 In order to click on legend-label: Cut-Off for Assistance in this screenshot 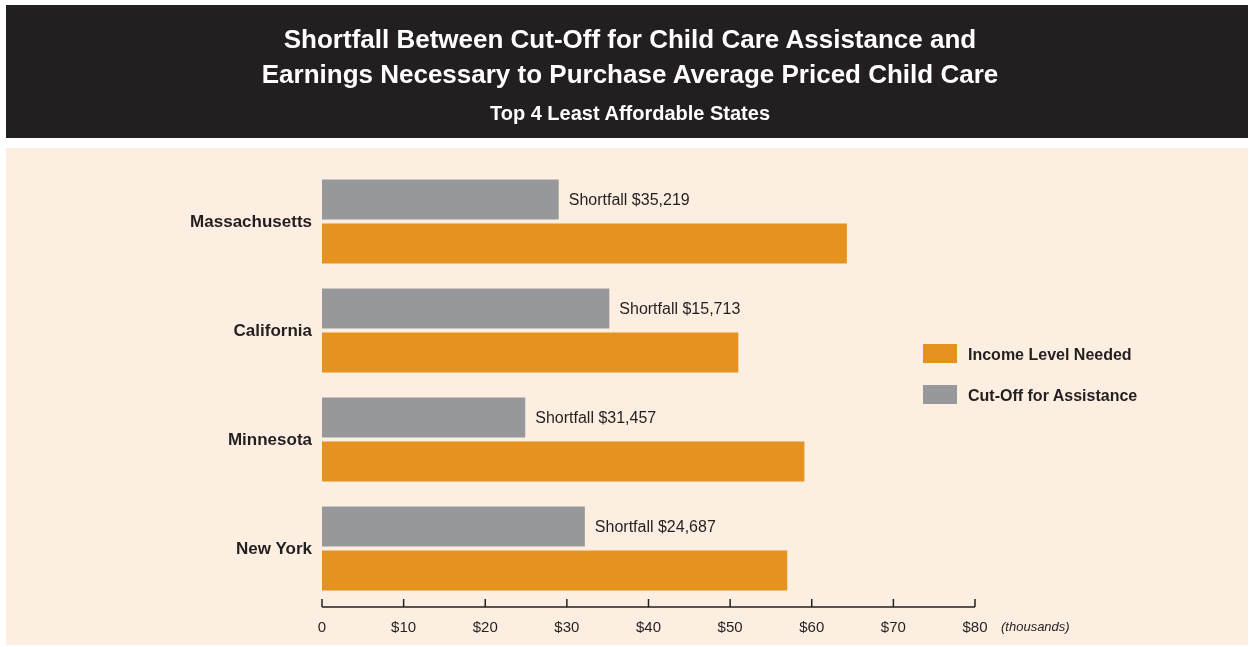, I will do `click(1053, 395)`.